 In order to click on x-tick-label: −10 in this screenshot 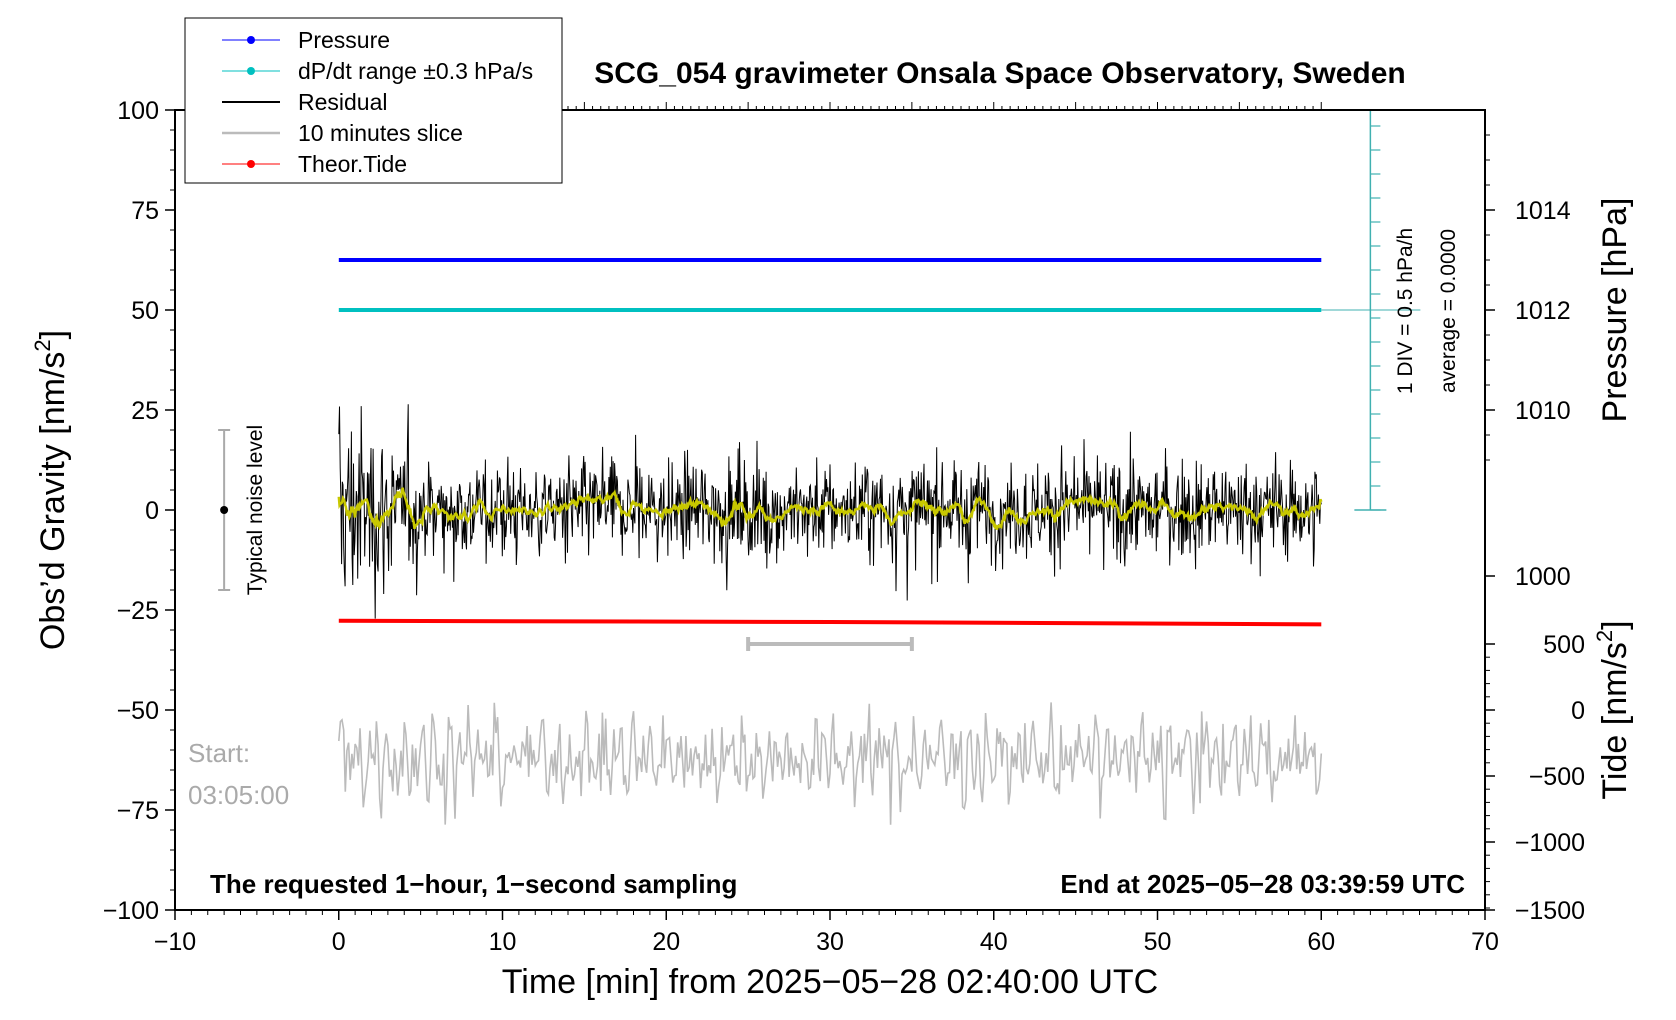, I will do `click(175, 942)`.